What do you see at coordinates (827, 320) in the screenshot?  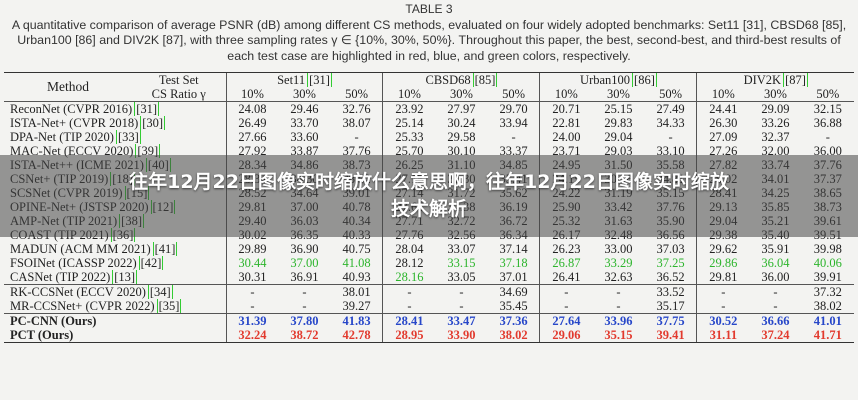 I see `value-cell: 41.01` at bounding box center [827, 320].